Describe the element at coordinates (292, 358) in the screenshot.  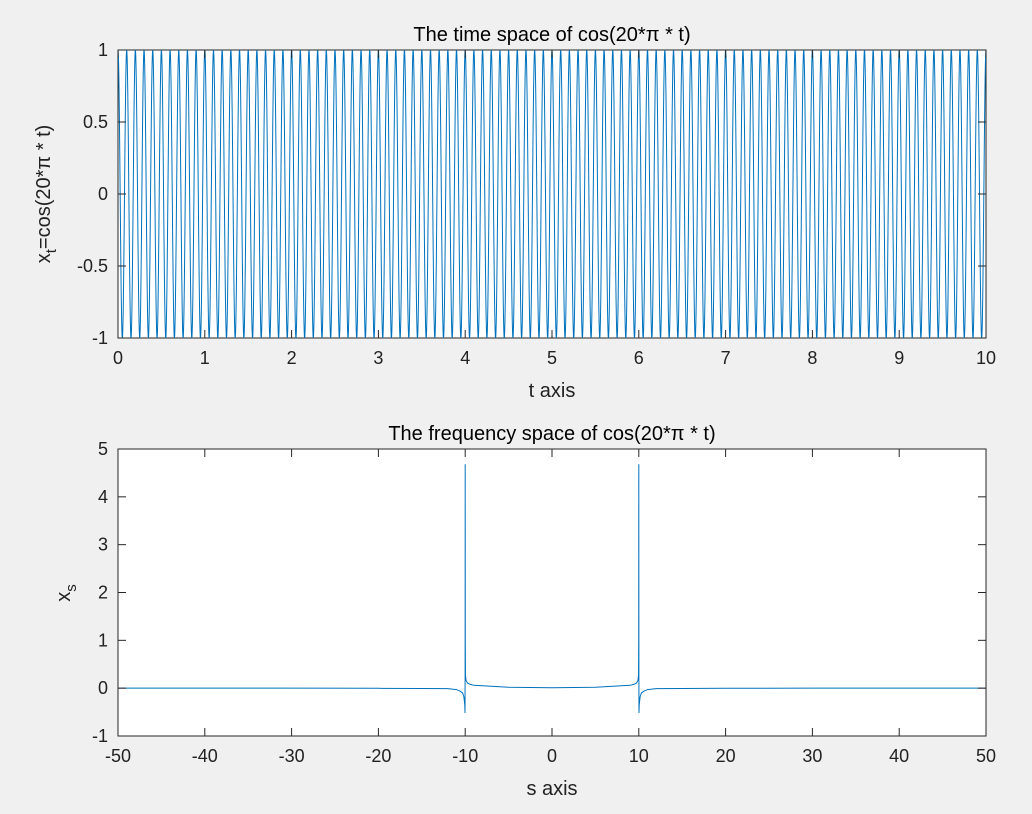
I see `time-plot-xtick-label: 2` at that location.